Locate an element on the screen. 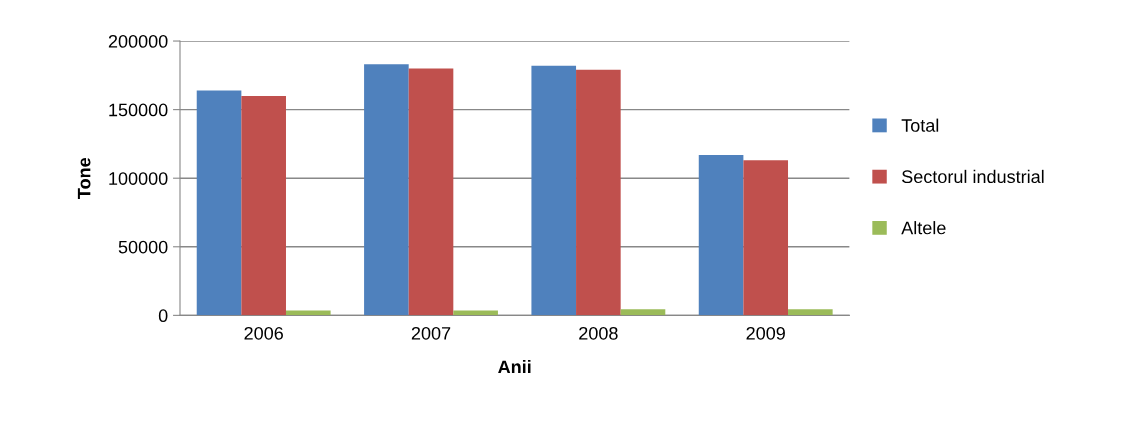  y-tick-label: 200000 is located at coordinates (138, 41).